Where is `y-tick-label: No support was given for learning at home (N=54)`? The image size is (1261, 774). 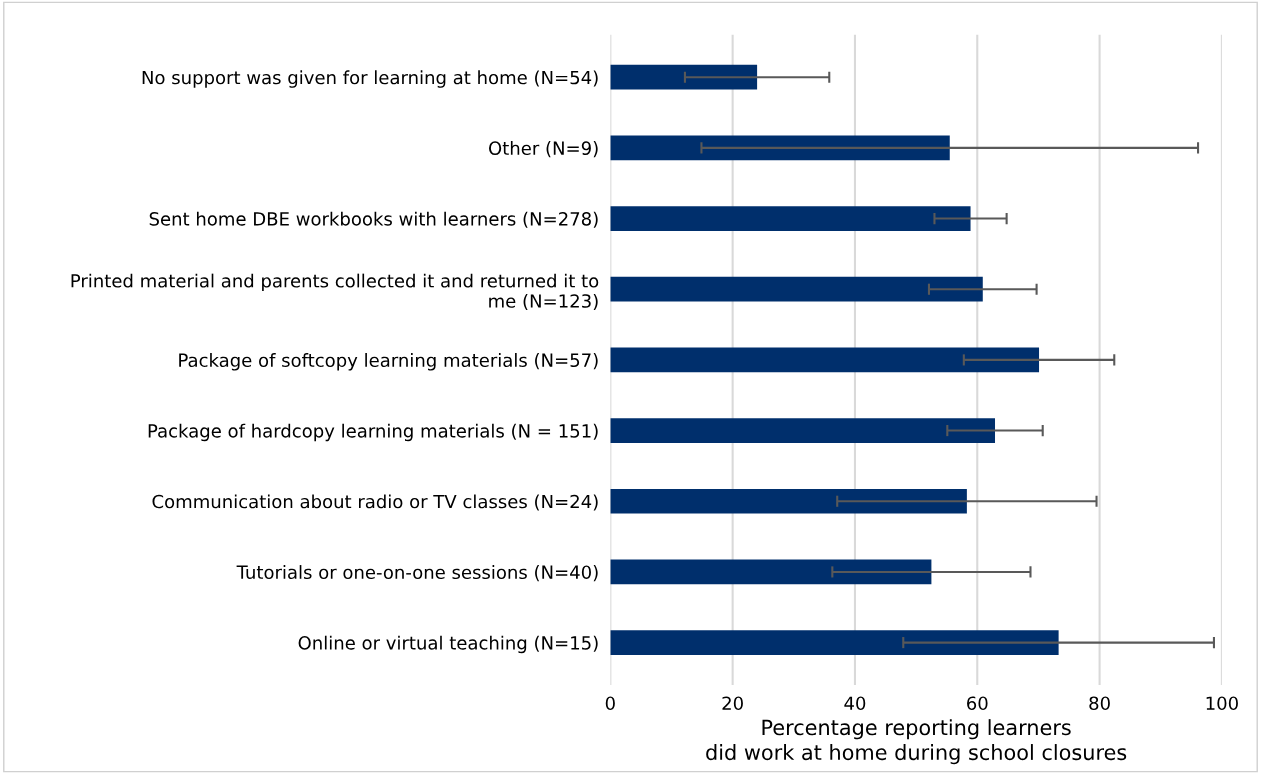
y-tick-label: No support was given for learning at home (N=54) is located at coordinates (370, 79).